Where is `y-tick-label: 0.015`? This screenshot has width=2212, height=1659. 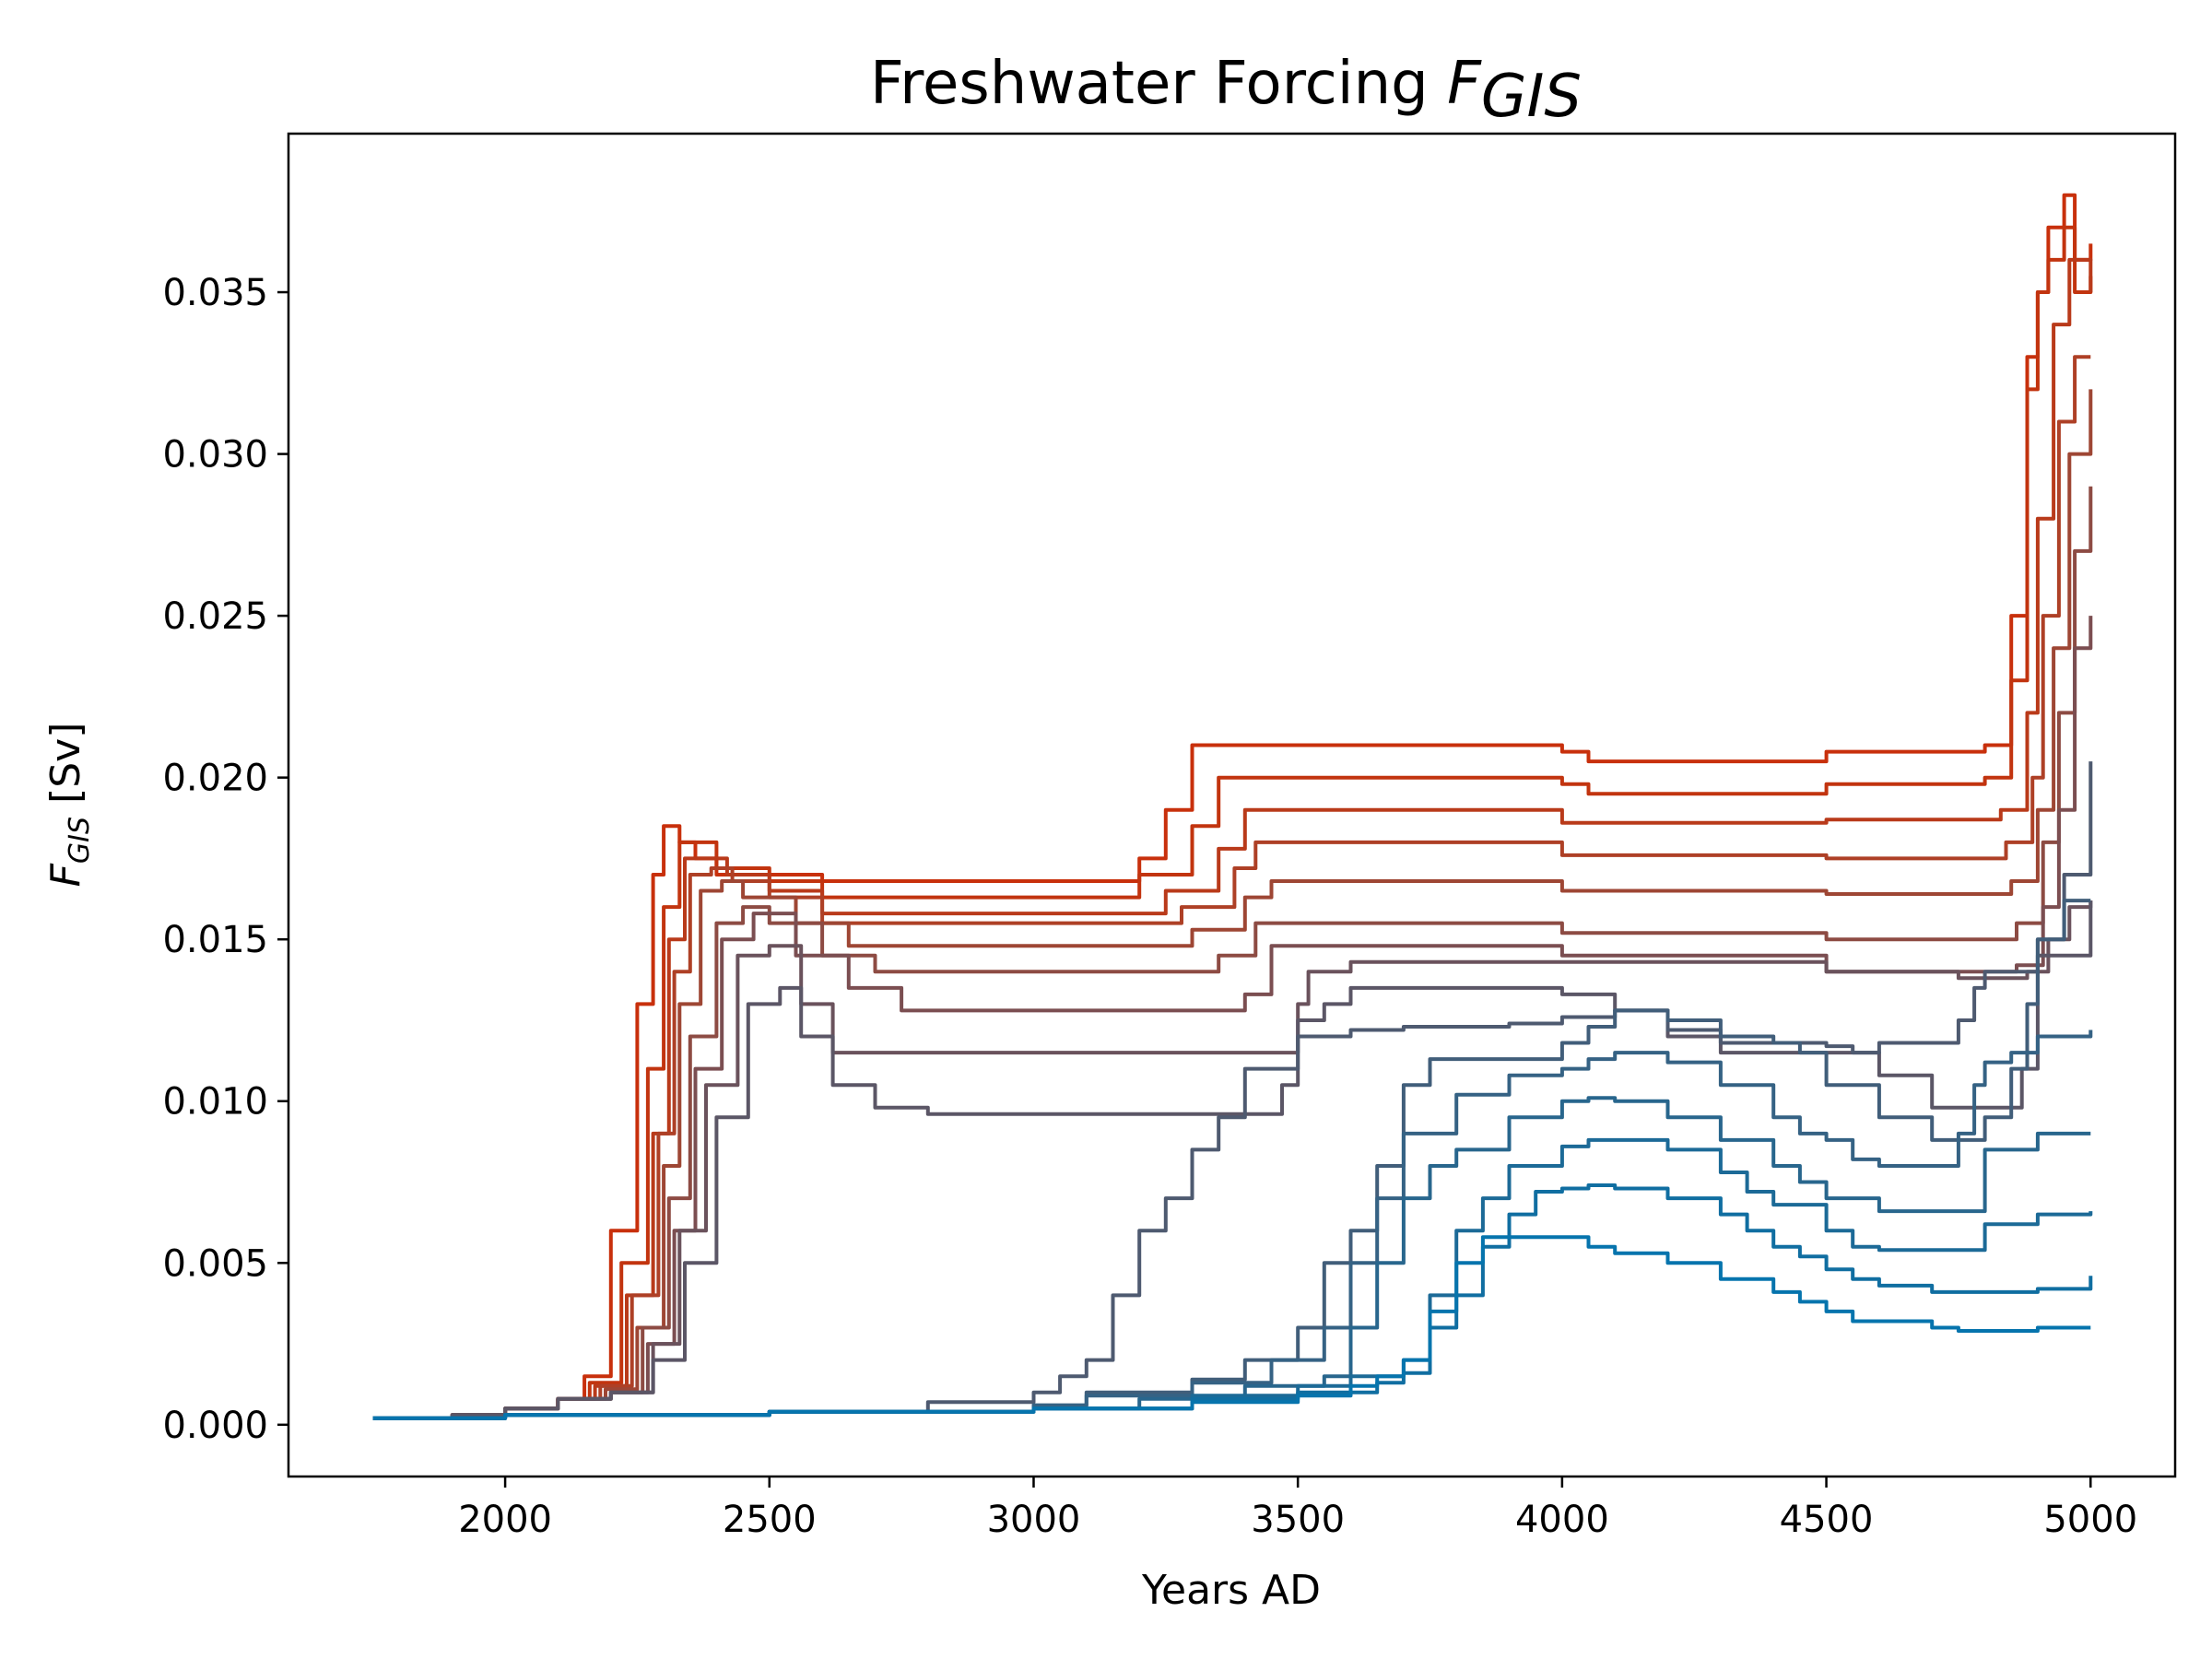
y-tick-label: 0.015 is located at coordinates (215, 940).